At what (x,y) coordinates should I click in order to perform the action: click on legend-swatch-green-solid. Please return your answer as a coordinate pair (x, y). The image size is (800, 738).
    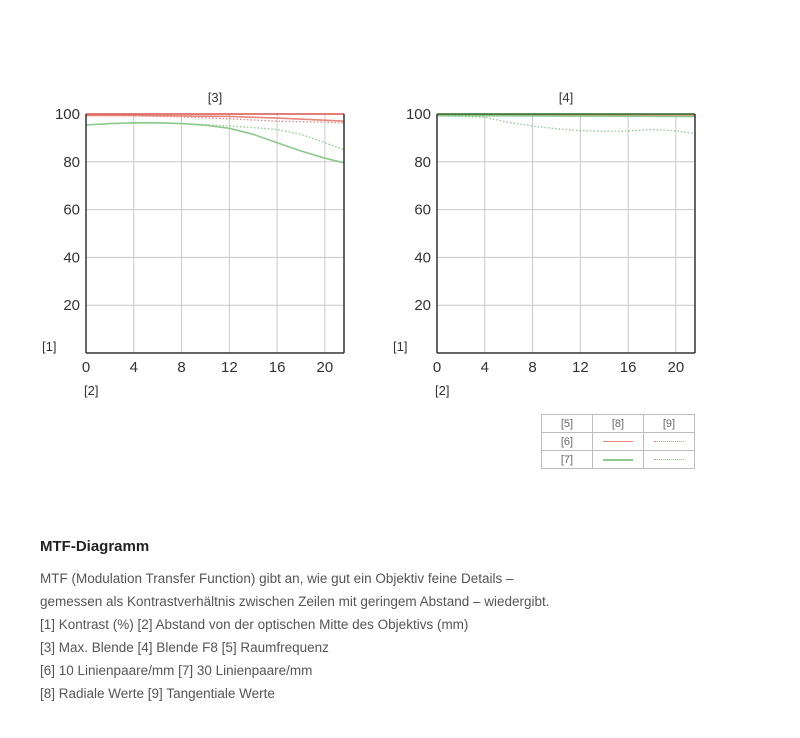
    Looking at the image, I should click on (618, 459).